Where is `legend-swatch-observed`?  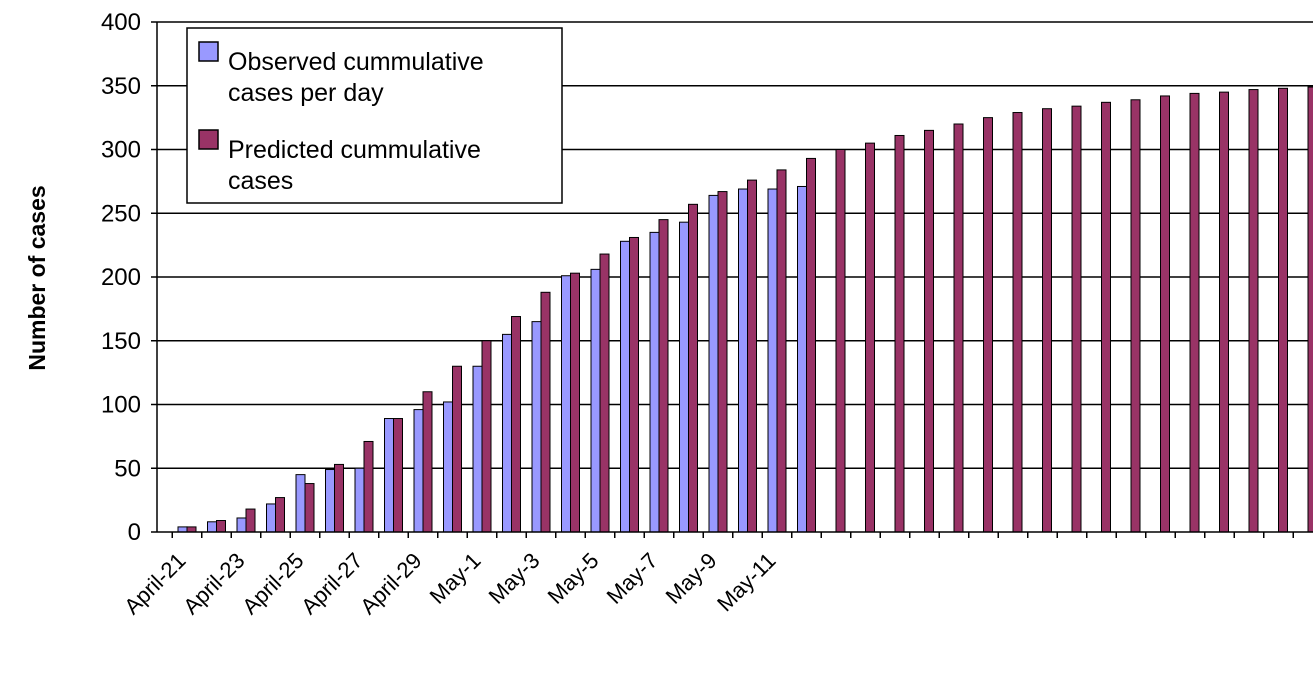 legend-swatch-observed is located at coordinates (208, 51).